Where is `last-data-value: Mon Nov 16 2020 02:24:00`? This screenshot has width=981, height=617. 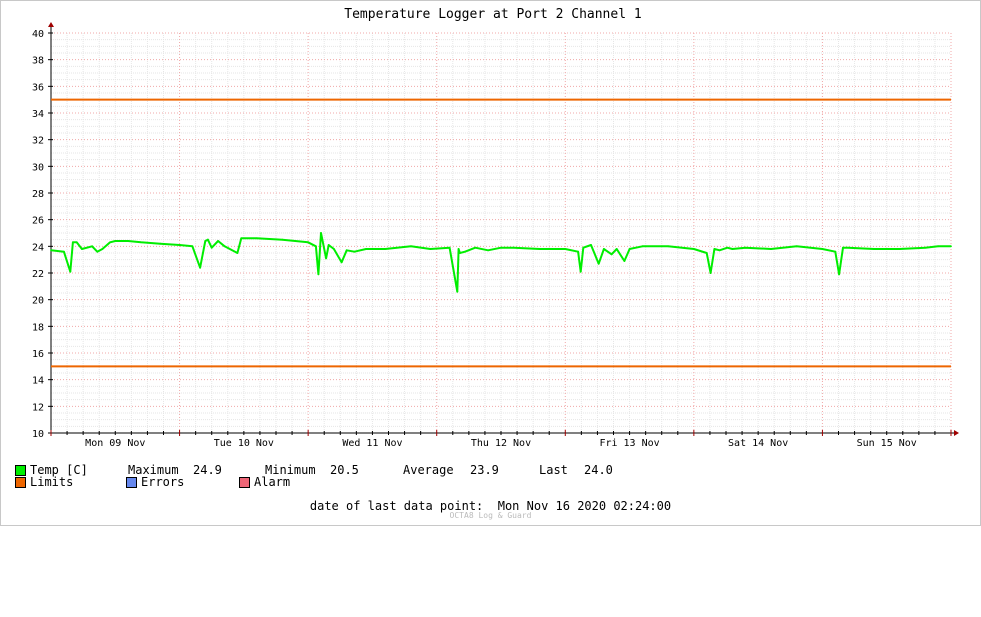 last-data-value: Mon Nov 16 2020 02:24:00 is located at coordinates (584, 506).